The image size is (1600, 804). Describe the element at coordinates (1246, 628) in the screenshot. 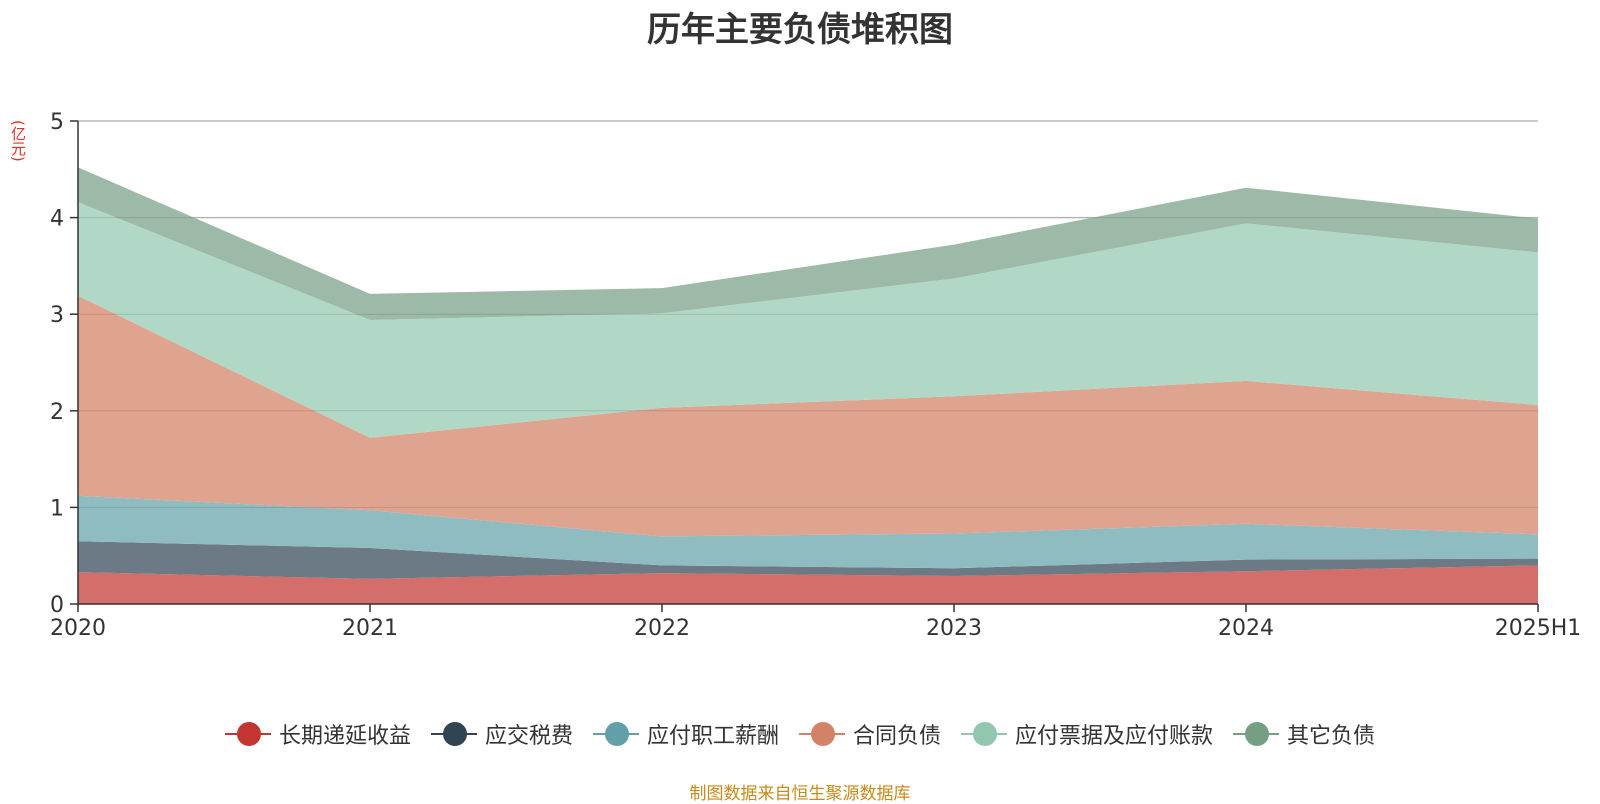

I see `x-tick-label-4: 2024` at that location.